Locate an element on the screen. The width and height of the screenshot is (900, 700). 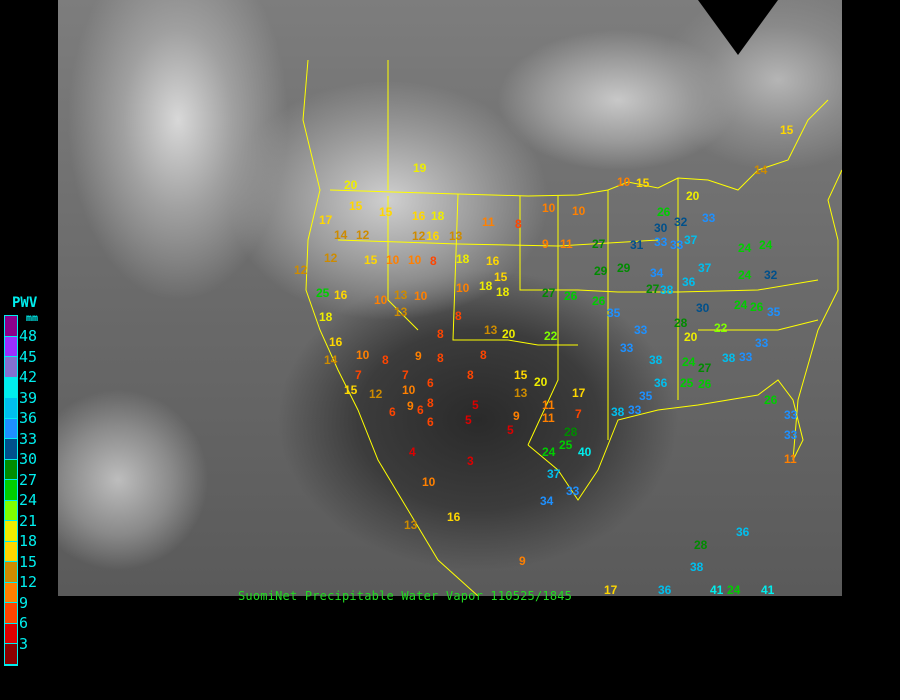
pwv-station-value: 41 is located at coordinates (768, 589).